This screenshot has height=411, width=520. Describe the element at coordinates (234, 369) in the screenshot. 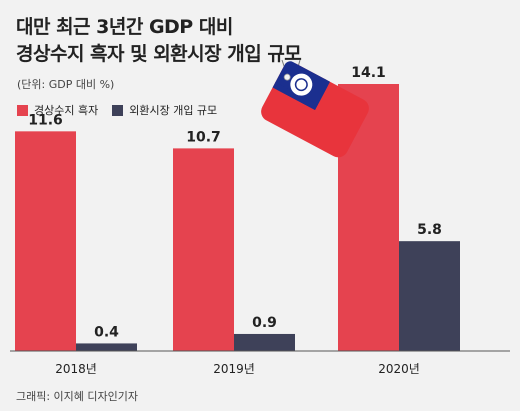

I see `x-tick-label-1: 2019년` at that location.